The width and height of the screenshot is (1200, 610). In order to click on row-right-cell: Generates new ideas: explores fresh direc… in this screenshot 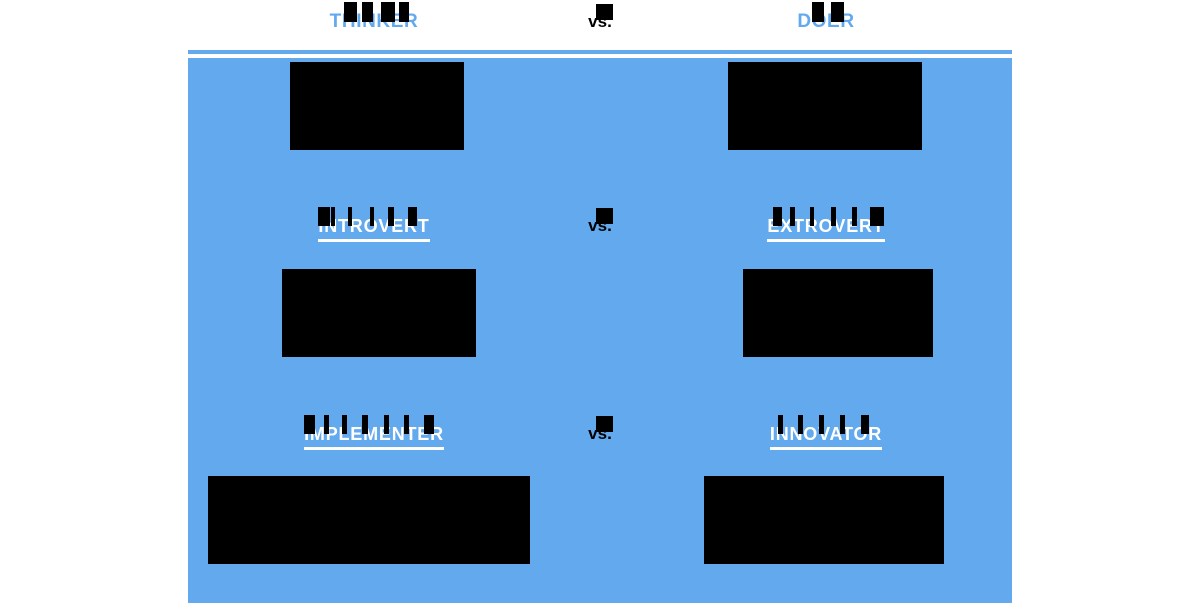, I will do `click(826, 520)`.